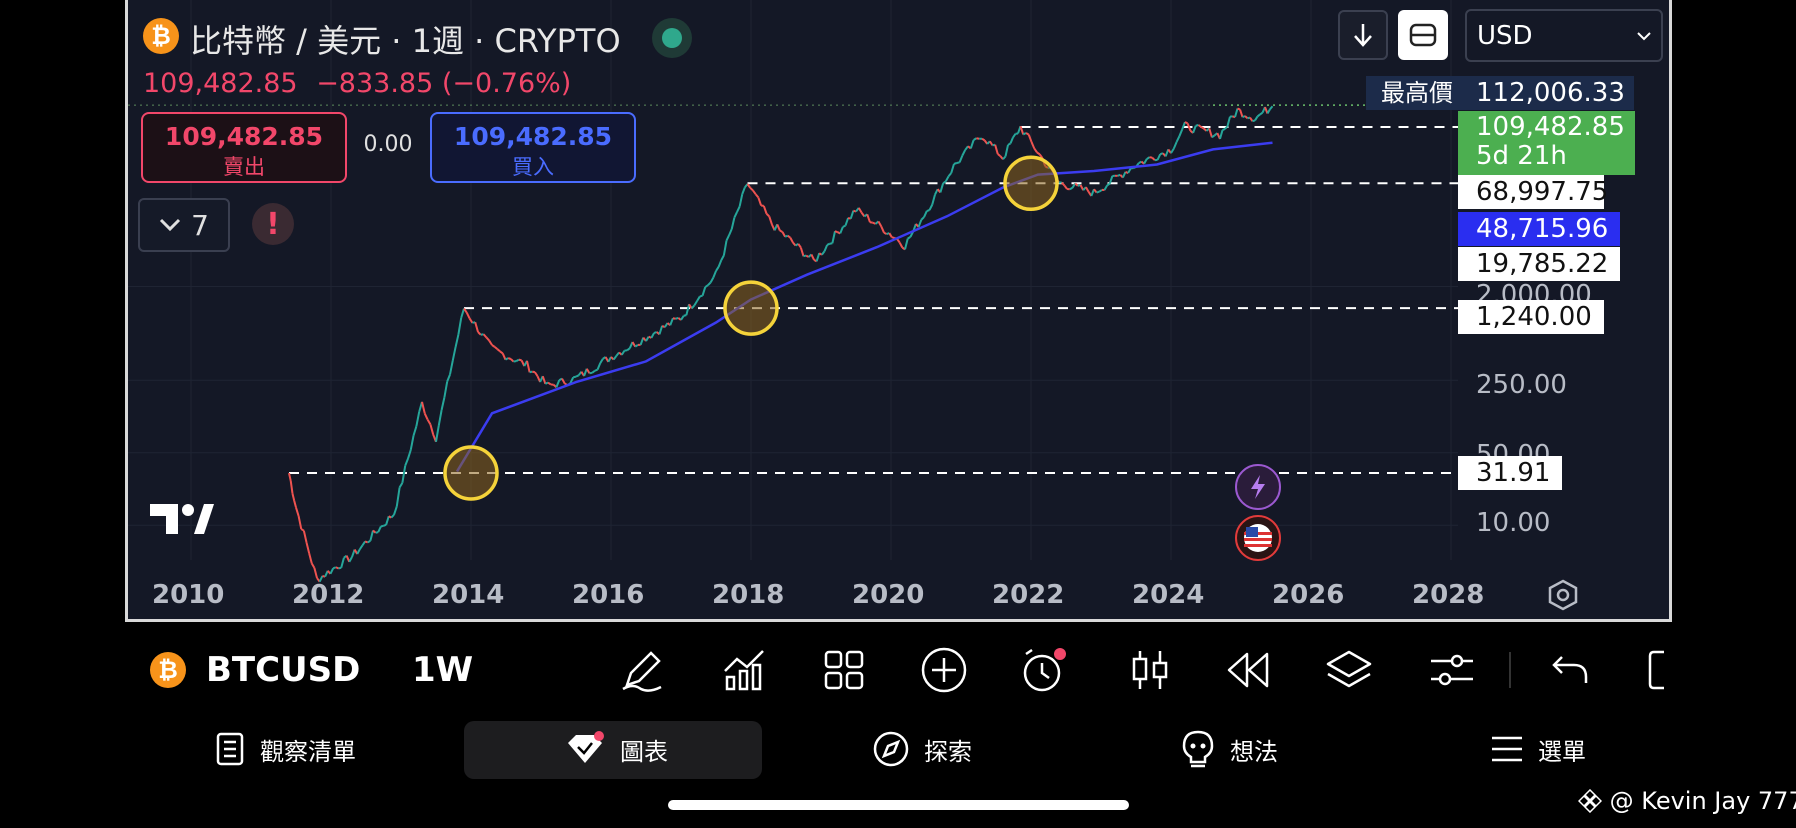 The height and width of the screenshot is (828, 1796). I want to click on year-label-2022: 2022, so click(1028, 595).